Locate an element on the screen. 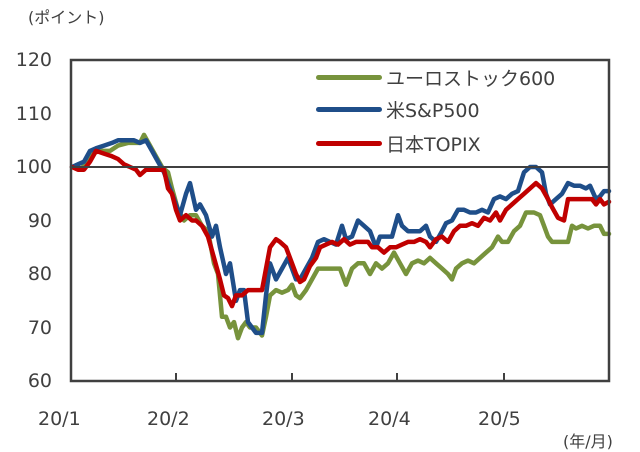  x-tick-20-1: 20/1 is located at coordinates (59, 419).